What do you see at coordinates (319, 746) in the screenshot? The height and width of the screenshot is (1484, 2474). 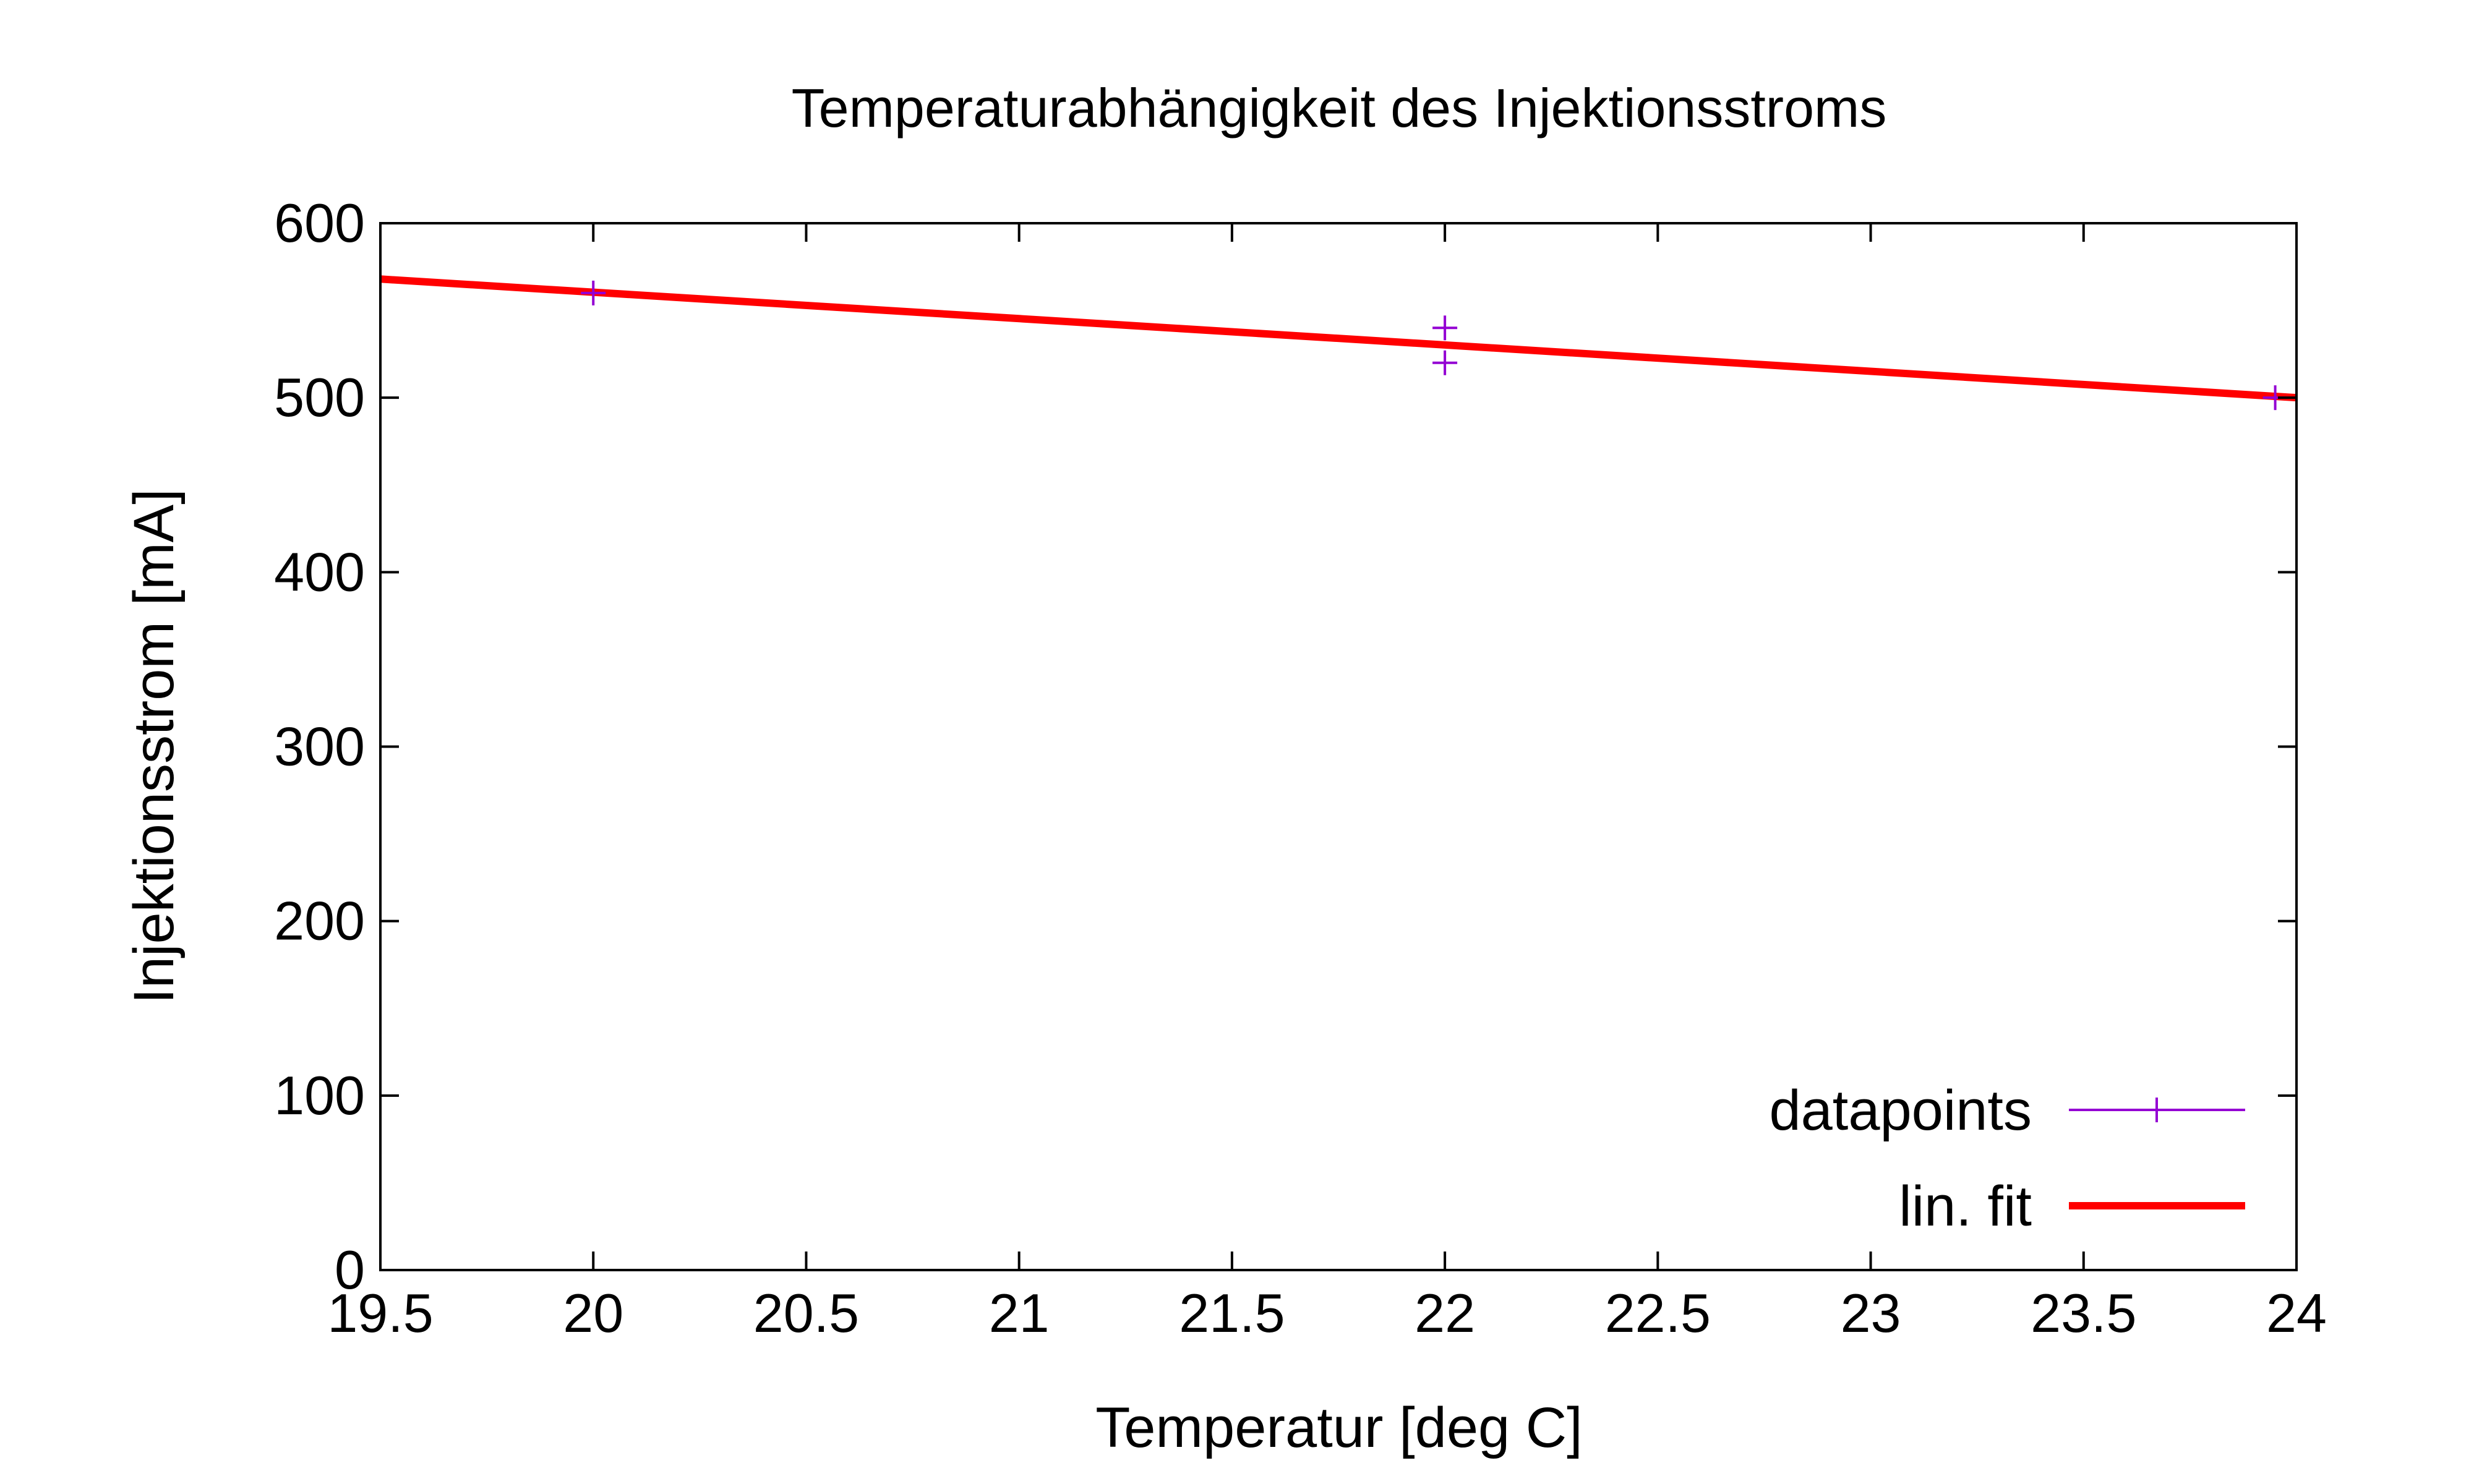 I see `y-tick-label: 300` at bounding box center [319, 746].